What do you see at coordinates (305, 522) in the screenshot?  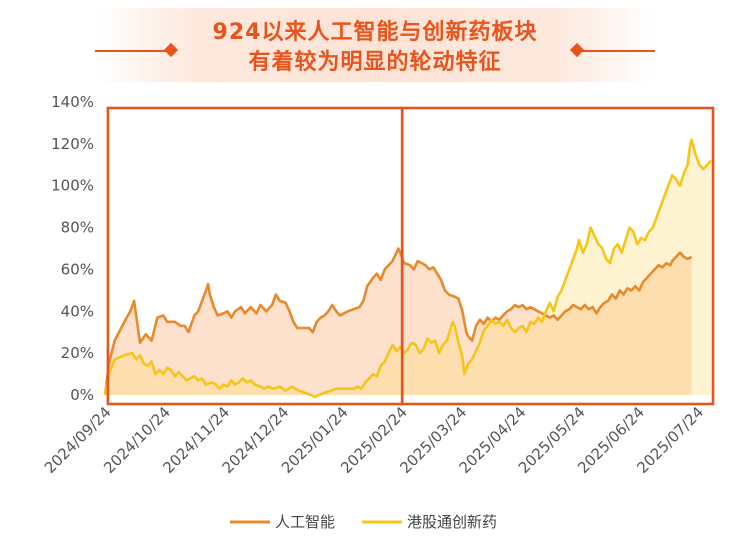 I see `legend-label-0: 人工智能` at bounding box center [305, 522].